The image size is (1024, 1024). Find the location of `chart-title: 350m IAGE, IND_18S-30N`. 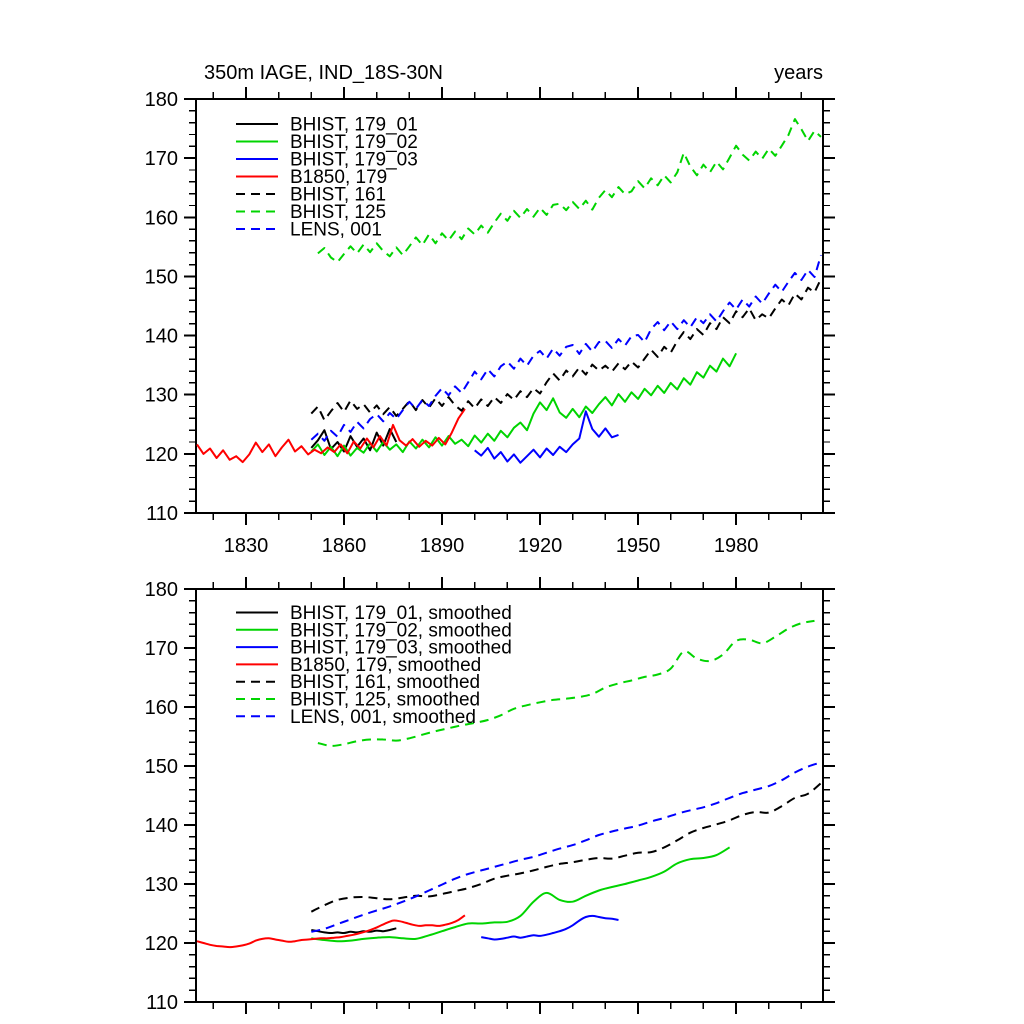

chart-title: 350m IAGE, IND_18S-30N is located at coordinates (323, 73).